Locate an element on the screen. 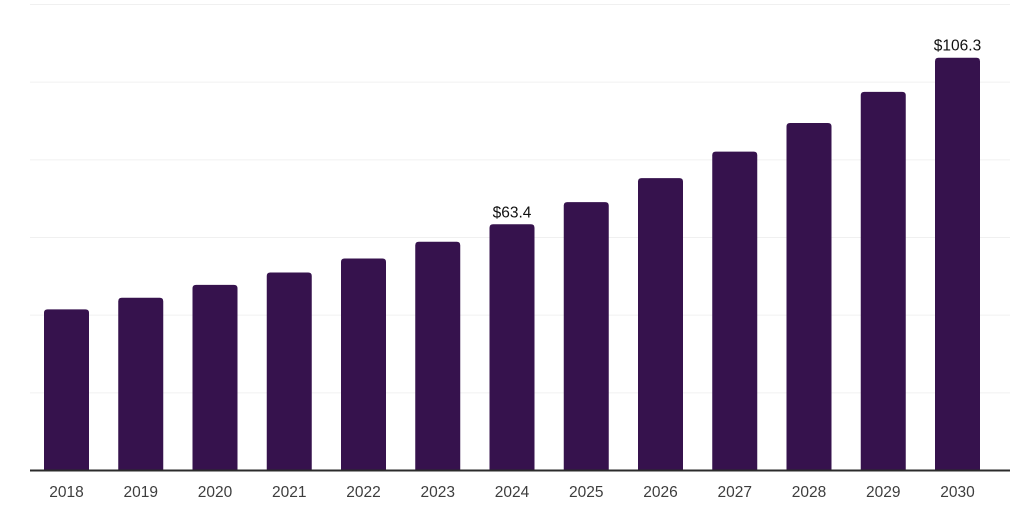  bar-2019 is located at coordinates (141, 384).